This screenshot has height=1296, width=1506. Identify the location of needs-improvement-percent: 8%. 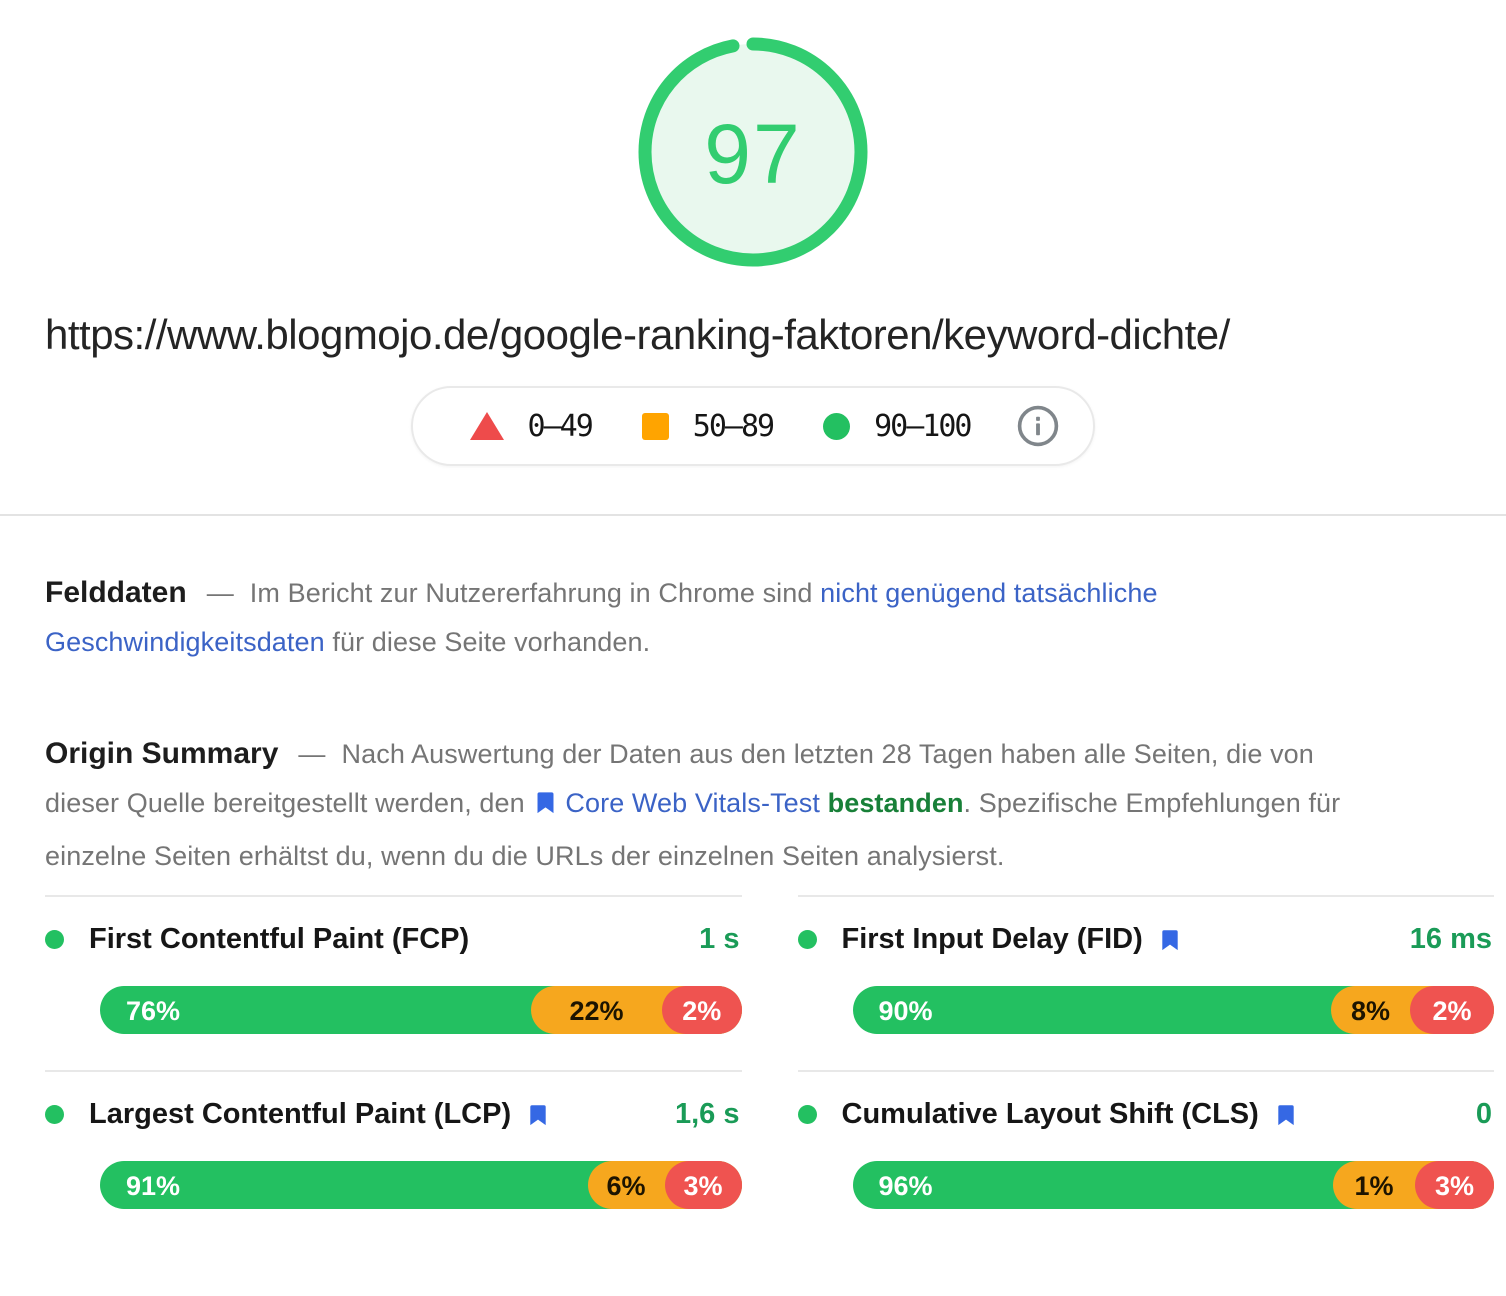
(1370, 1011).